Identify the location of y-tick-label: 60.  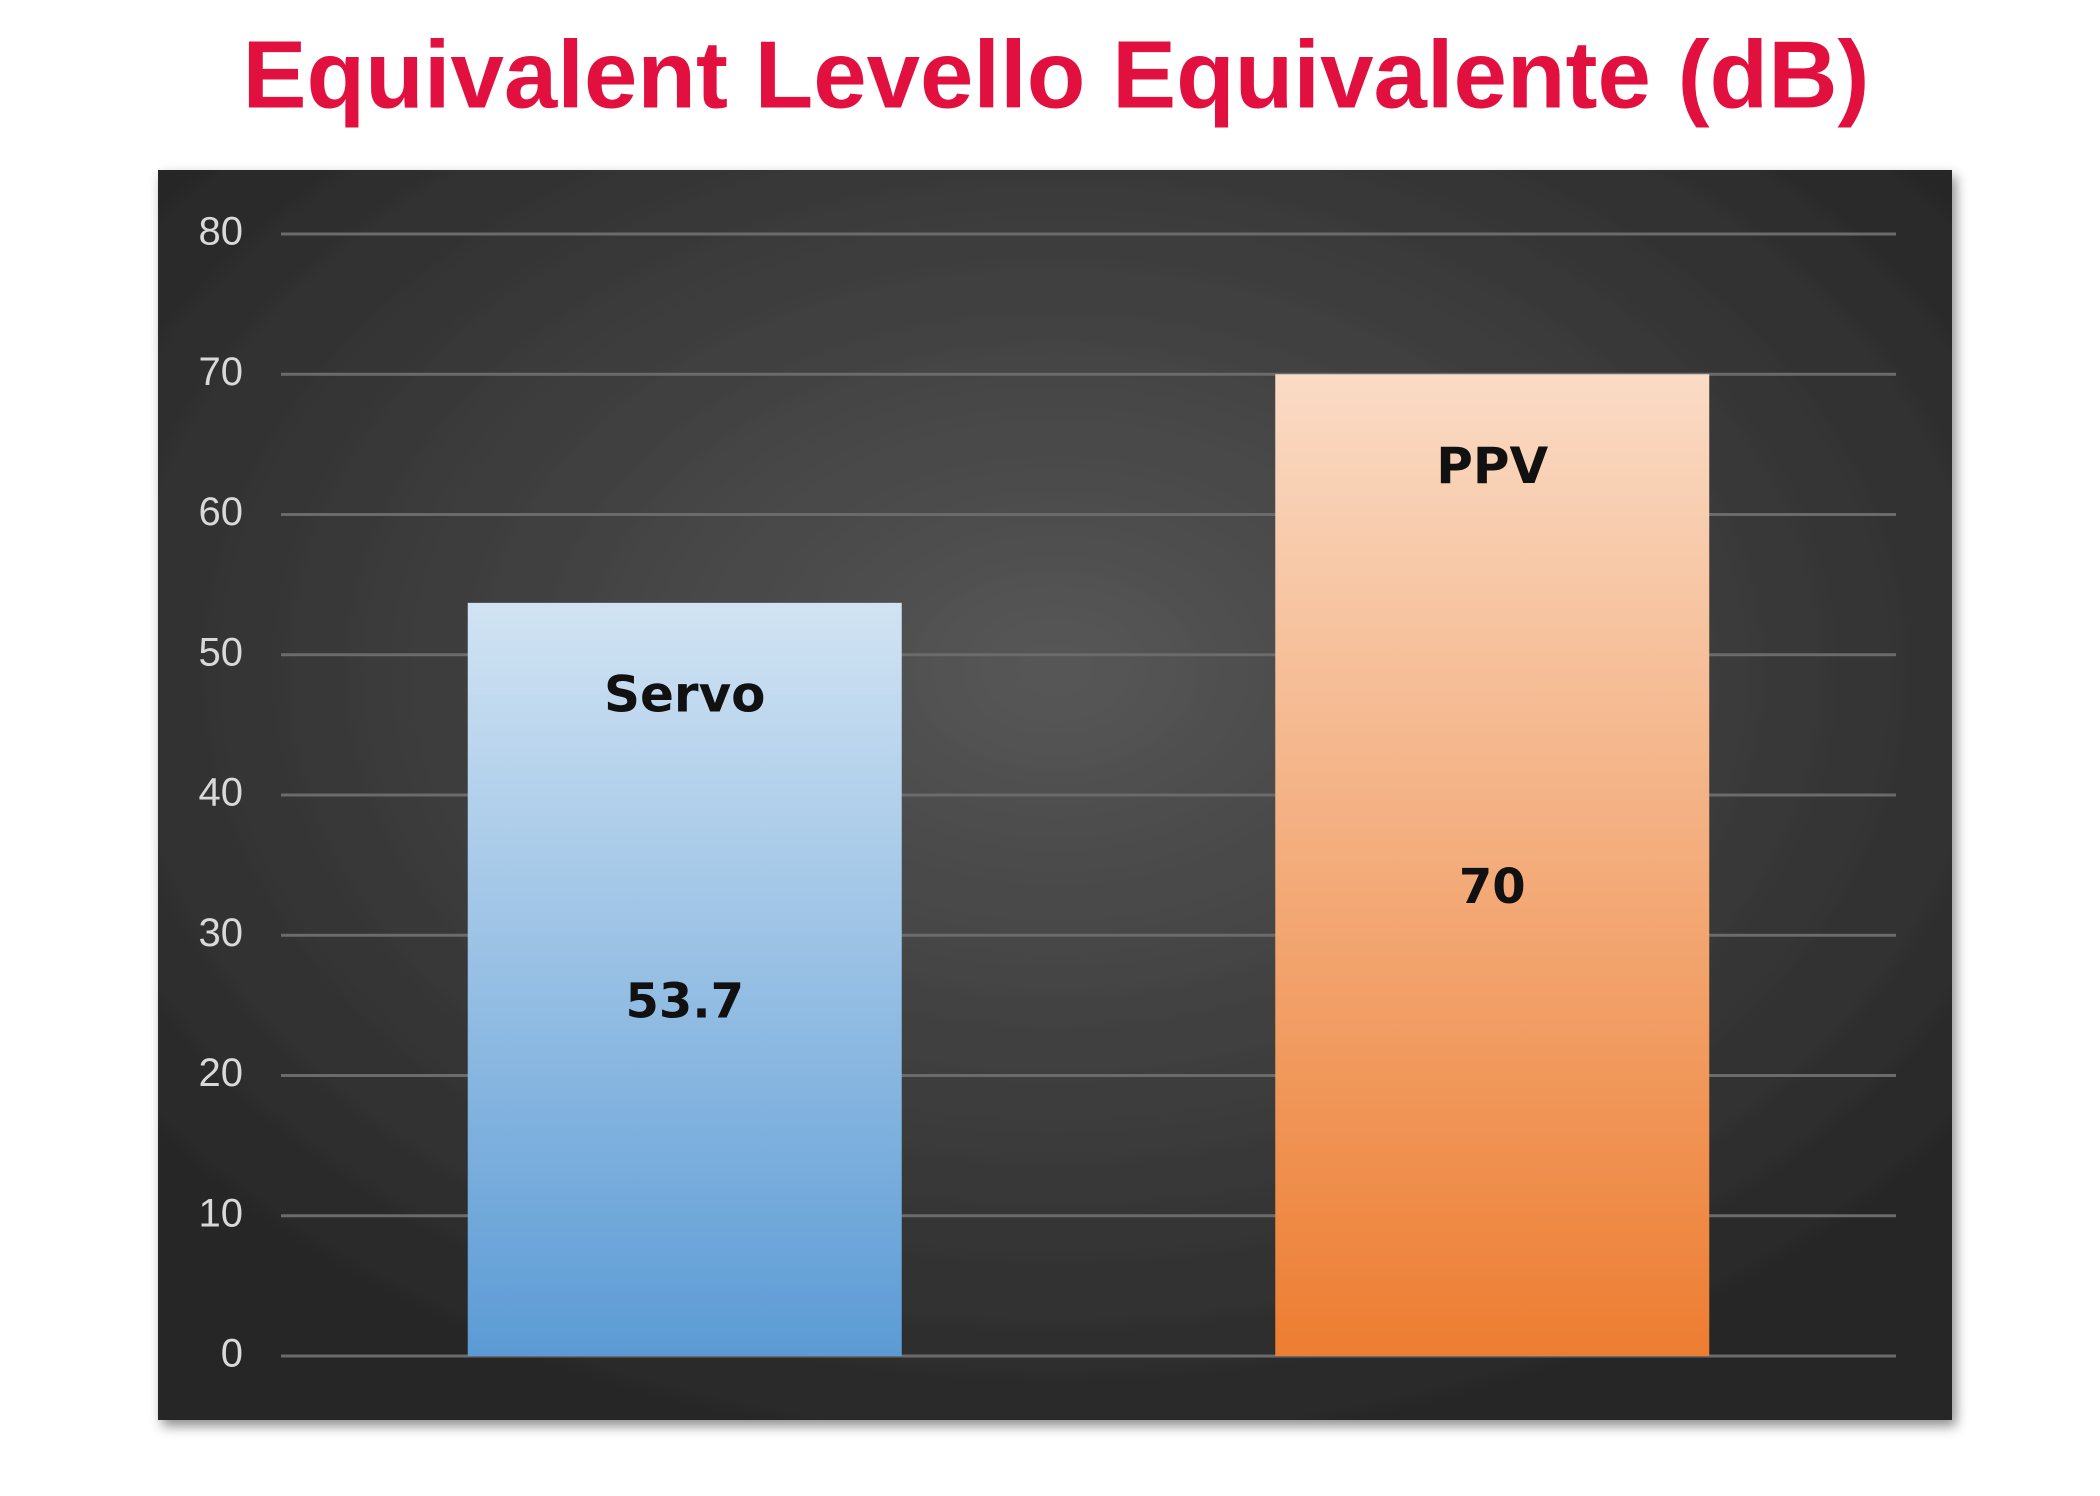
(221, 512).